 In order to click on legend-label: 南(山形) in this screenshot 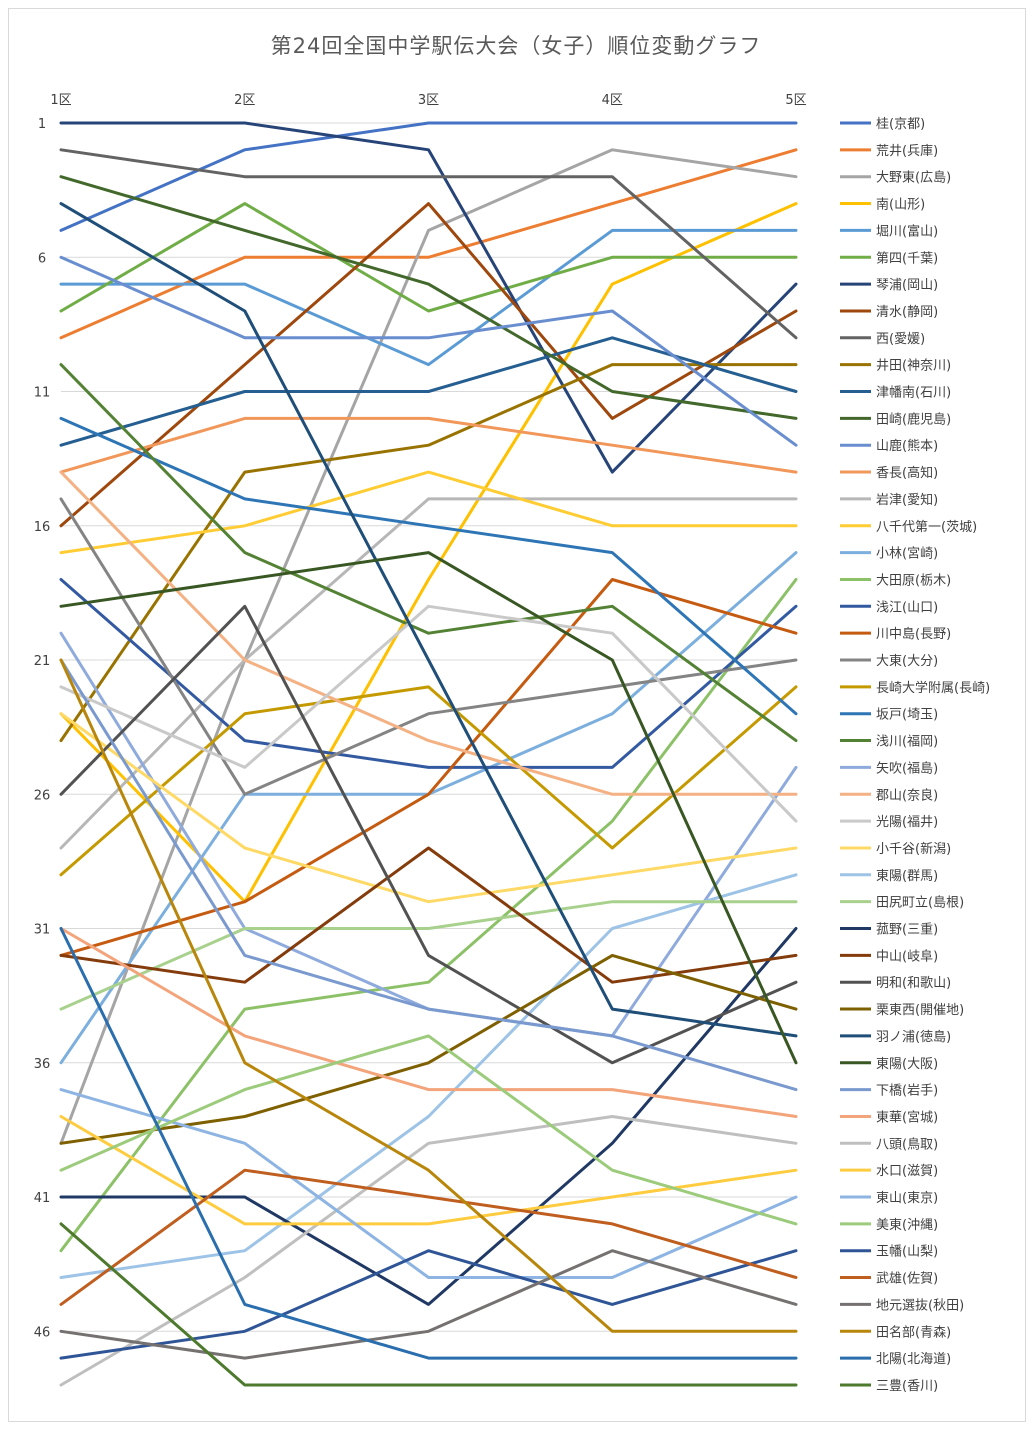, I will do `click(900, 205)`.